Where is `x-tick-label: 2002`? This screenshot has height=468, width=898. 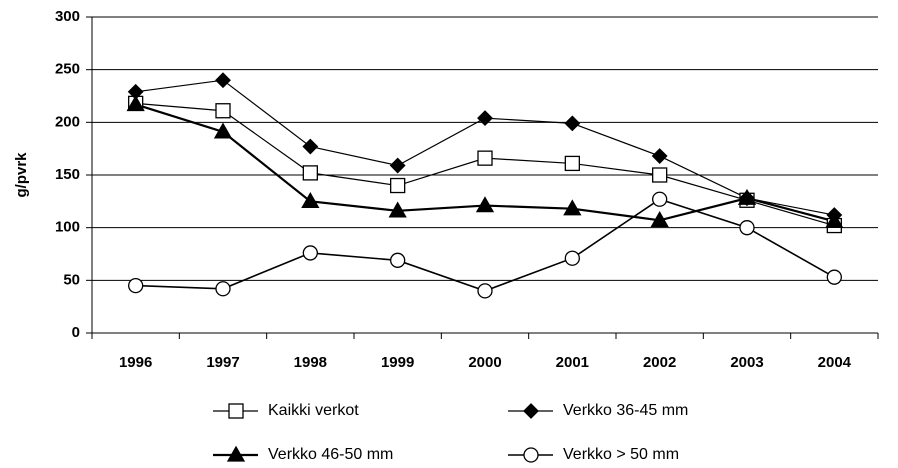
x-tick-label: 2002 is located at coordinates (659, 362).